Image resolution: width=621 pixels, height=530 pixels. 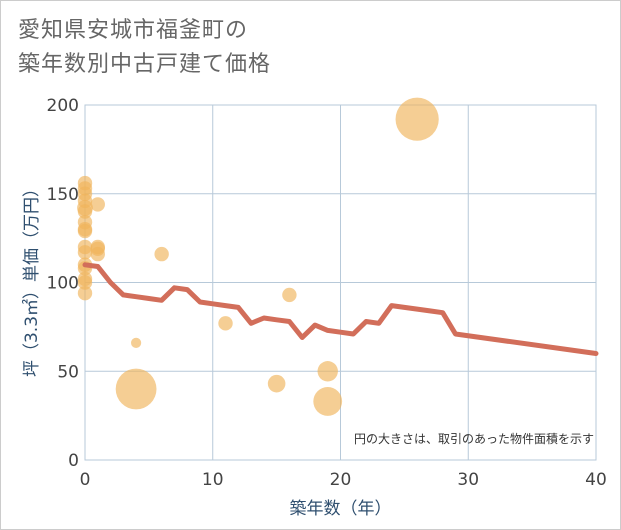 What do you see at coordinates (468, 480) in the screenshot?
I see `x-tick-label: 30` at bounding box center [468, 480].